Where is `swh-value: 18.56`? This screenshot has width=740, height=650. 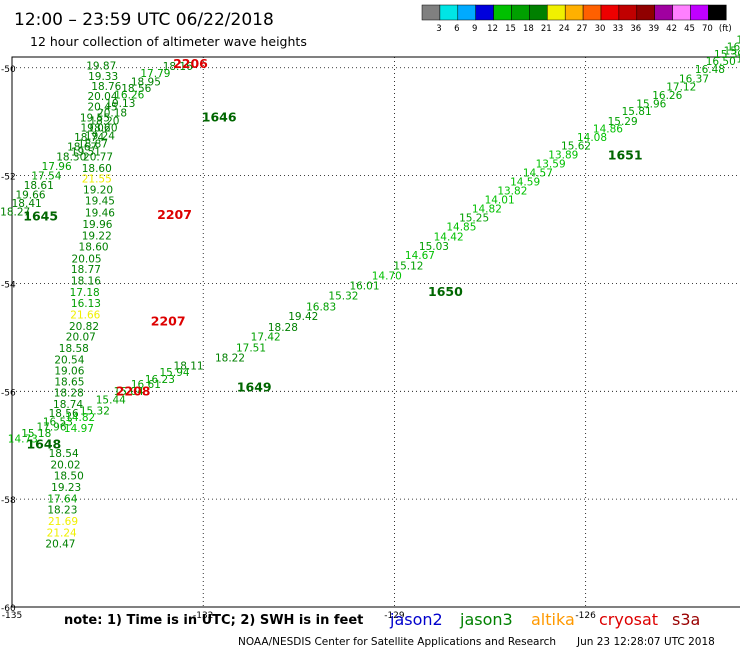
swh-value: 18.56 is located at coordinates (64, 414).